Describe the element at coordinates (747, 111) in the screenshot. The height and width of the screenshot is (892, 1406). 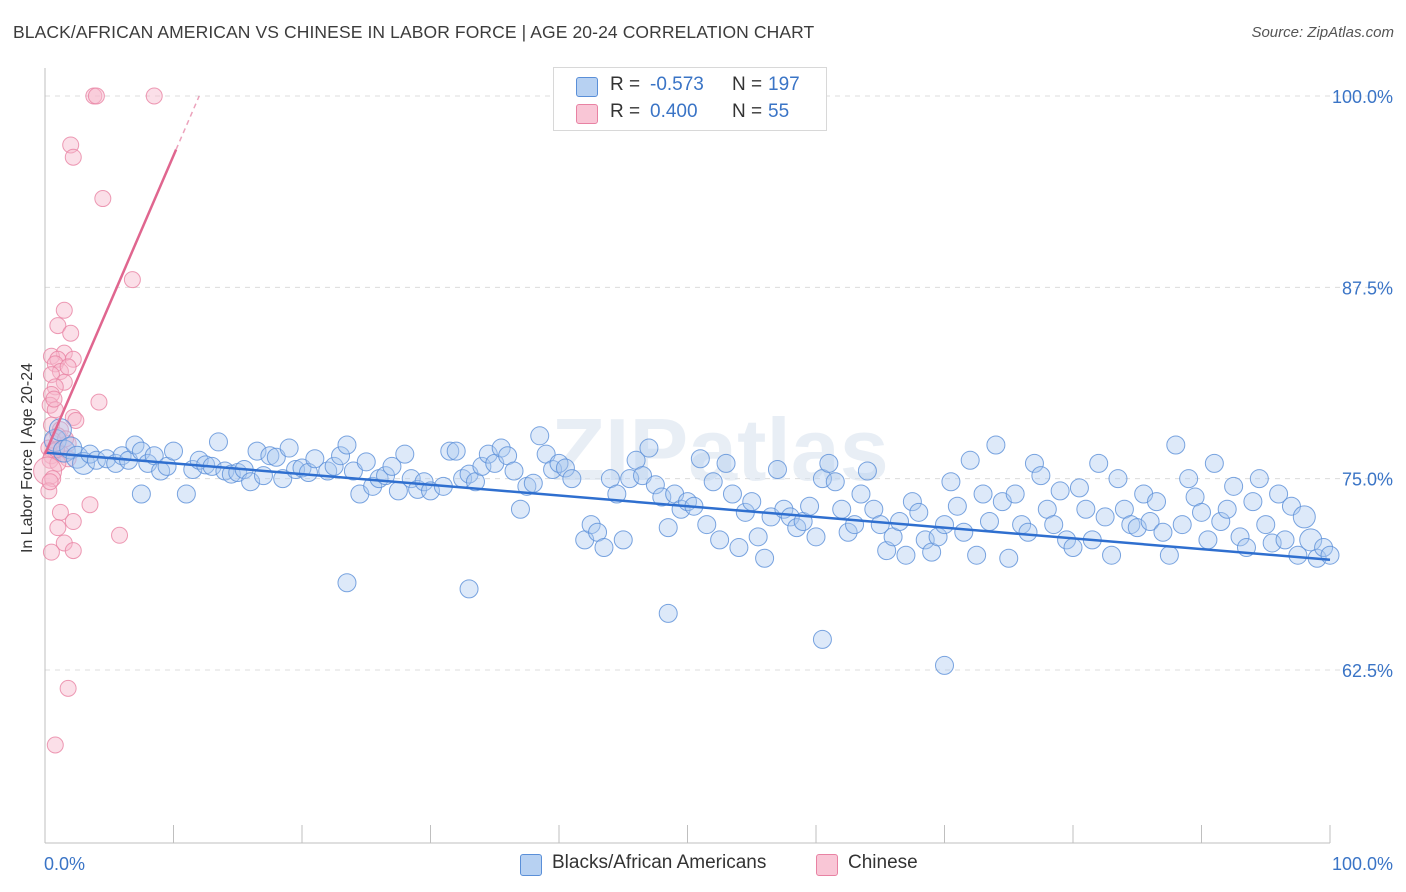
I see `legend-pink-n-label: N =` at that location.